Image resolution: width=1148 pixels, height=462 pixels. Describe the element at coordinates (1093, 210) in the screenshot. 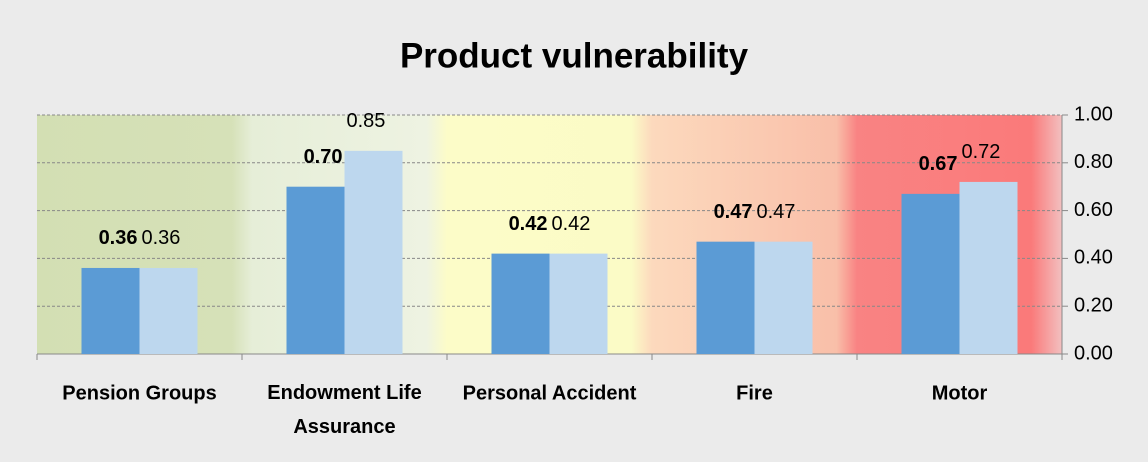

I see `y-tick-label: 0.60` at that location.